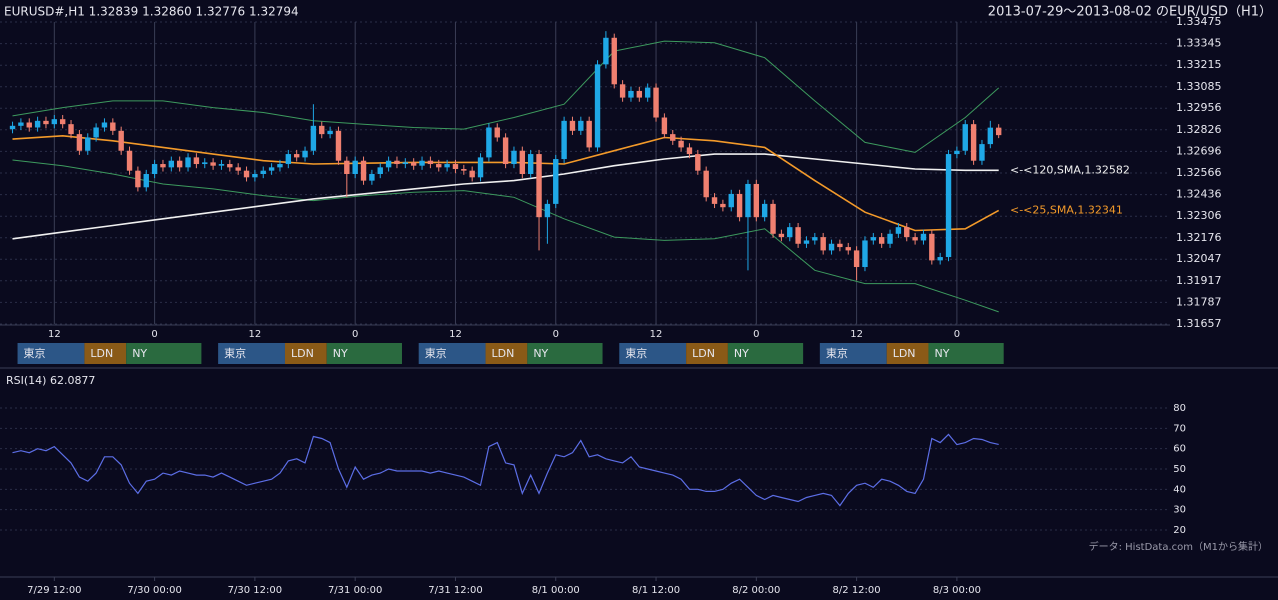 The image size is (1278, 600). I want to click on y-tick-label: 30, so click(1179, 510).